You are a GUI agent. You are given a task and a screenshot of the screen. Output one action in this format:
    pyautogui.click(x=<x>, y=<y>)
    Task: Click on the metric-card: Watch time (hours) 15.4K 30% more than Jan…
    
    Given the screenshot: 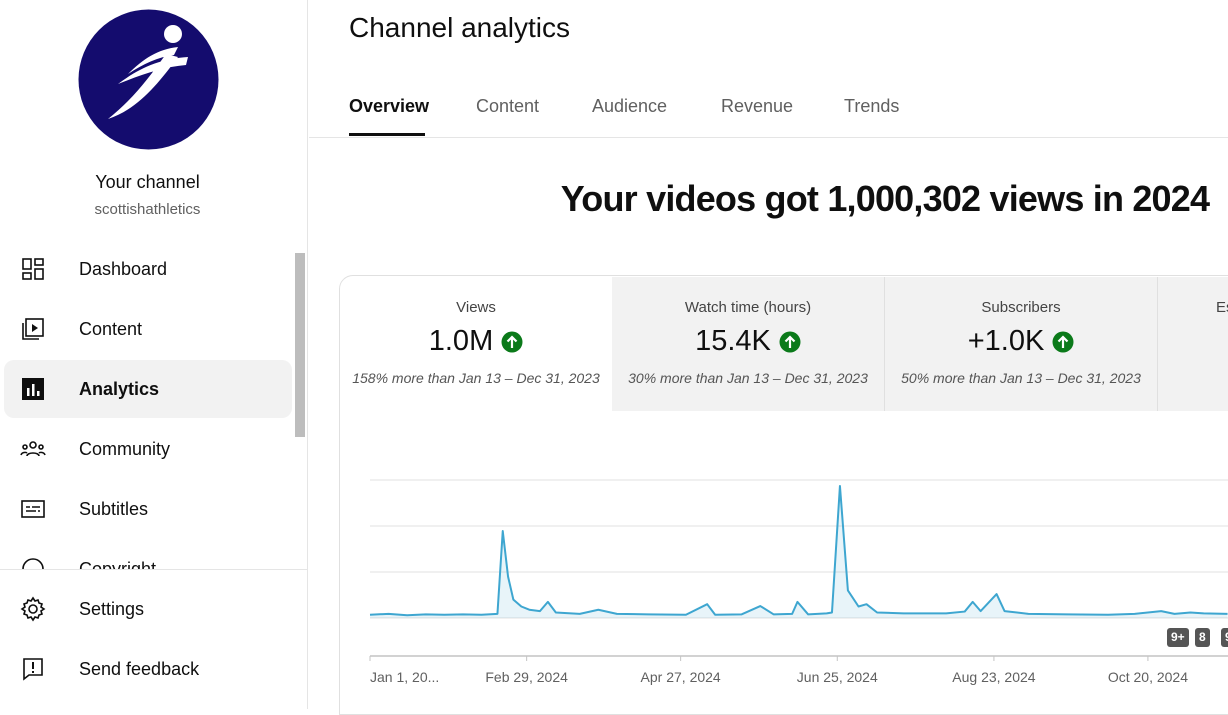 What is the action you would take?
    pyautogui.click(x=748, y=344)
    